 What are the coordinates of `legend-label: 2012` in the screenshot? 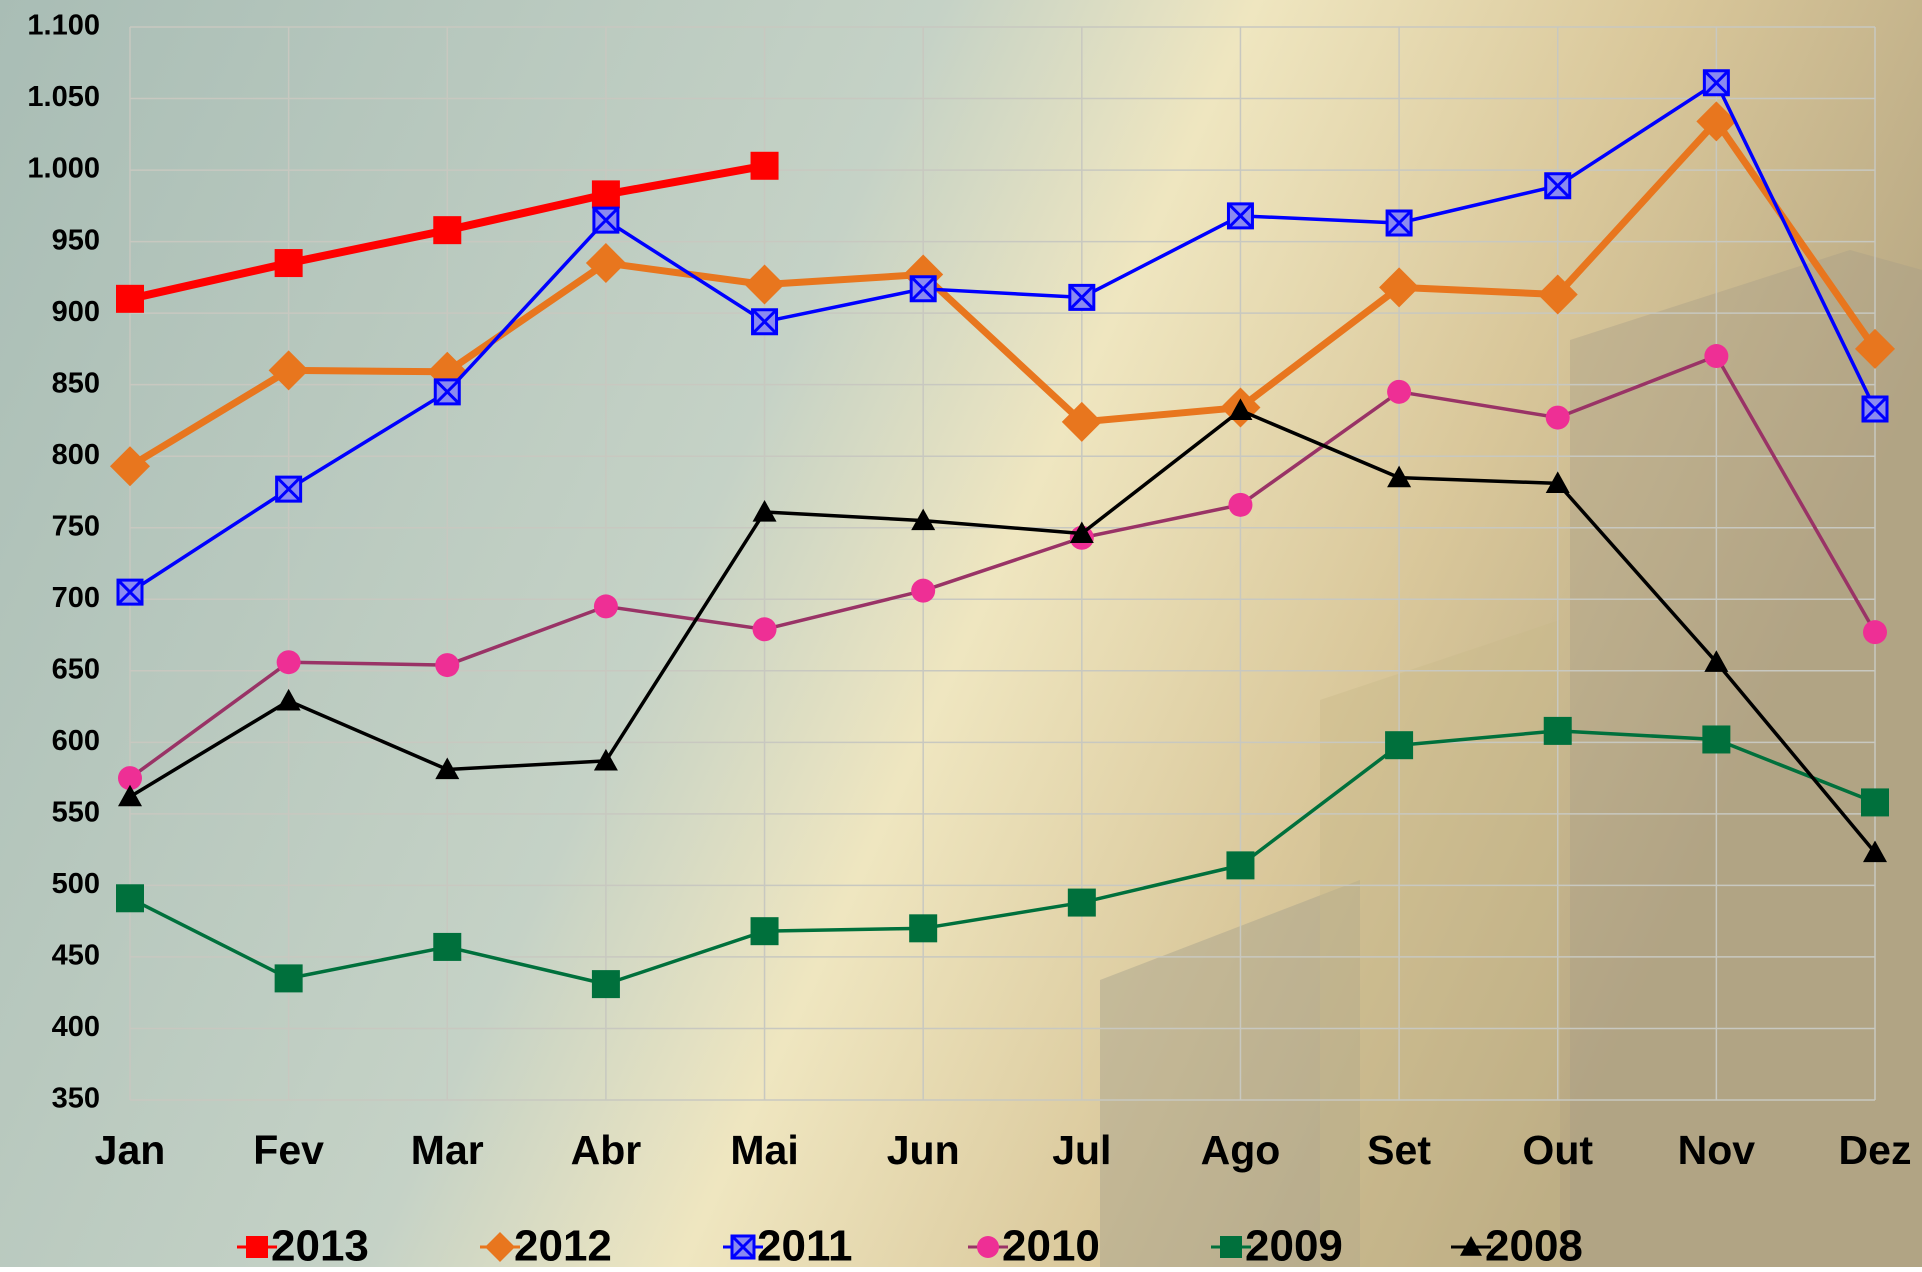 It's located at (563, 1244).